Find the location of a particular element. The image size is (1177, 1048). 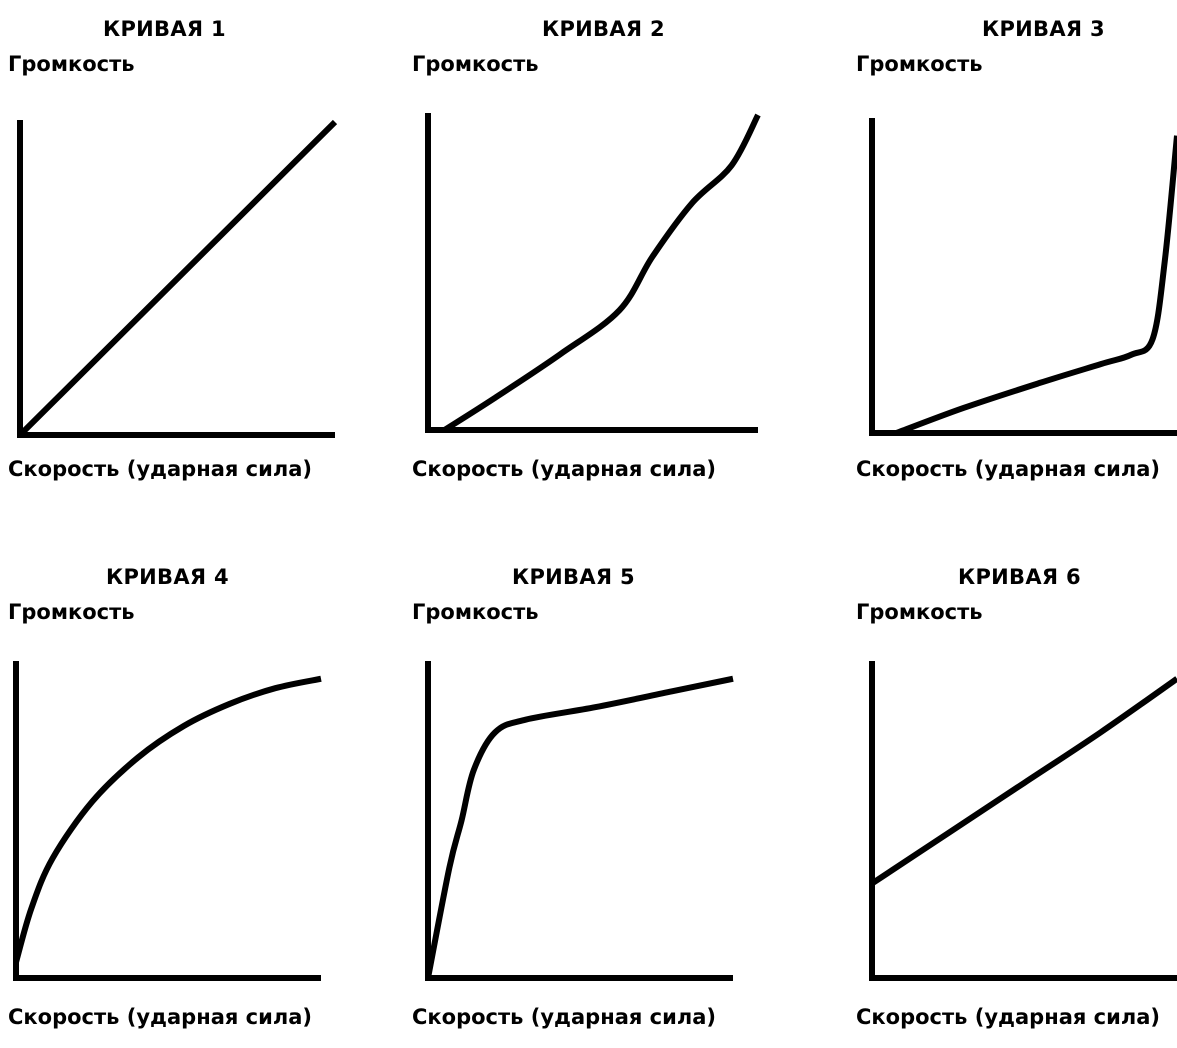

chart-title: КРИВАЯ 3 is located at coordinates (1043, 29).